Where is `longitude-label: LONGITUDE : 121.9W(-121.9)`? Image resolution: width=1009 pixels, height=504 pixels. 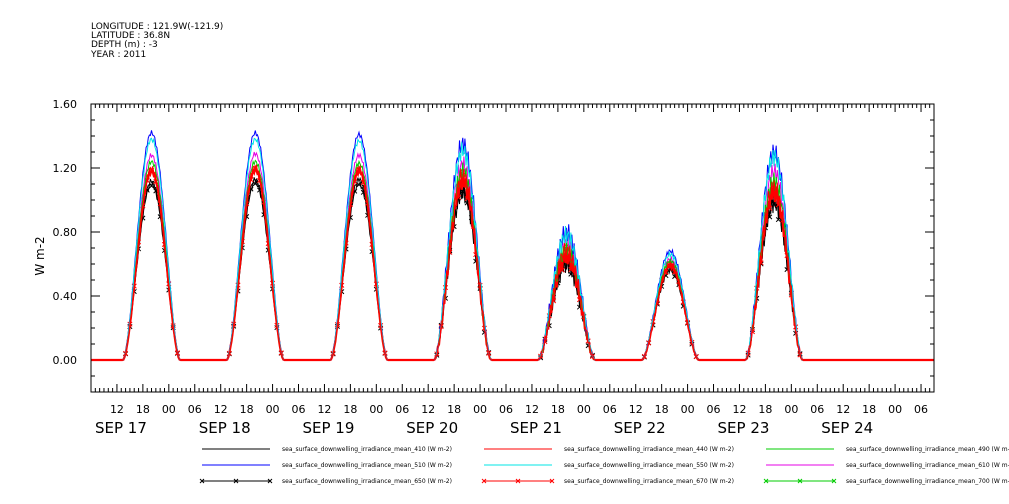 longitude-label: LONGITUDE : 121.9W(-121.9) is located at coordinates (157, 27).